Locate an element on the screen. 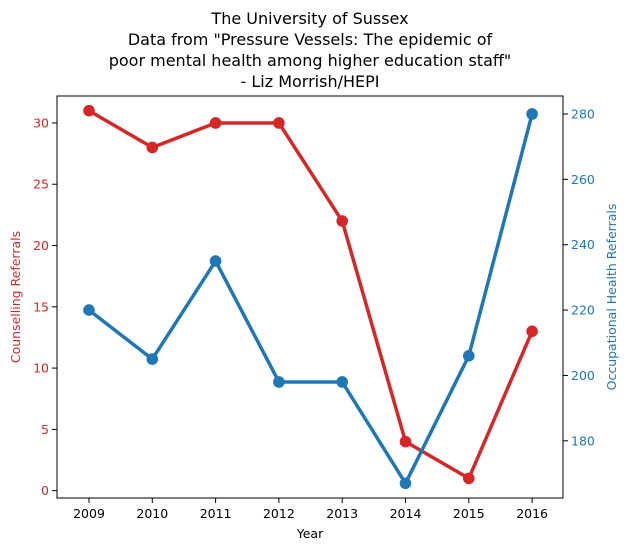 The image size is (630, 551). left-y-tick-label: 20 is located at coordinates (41, 245).